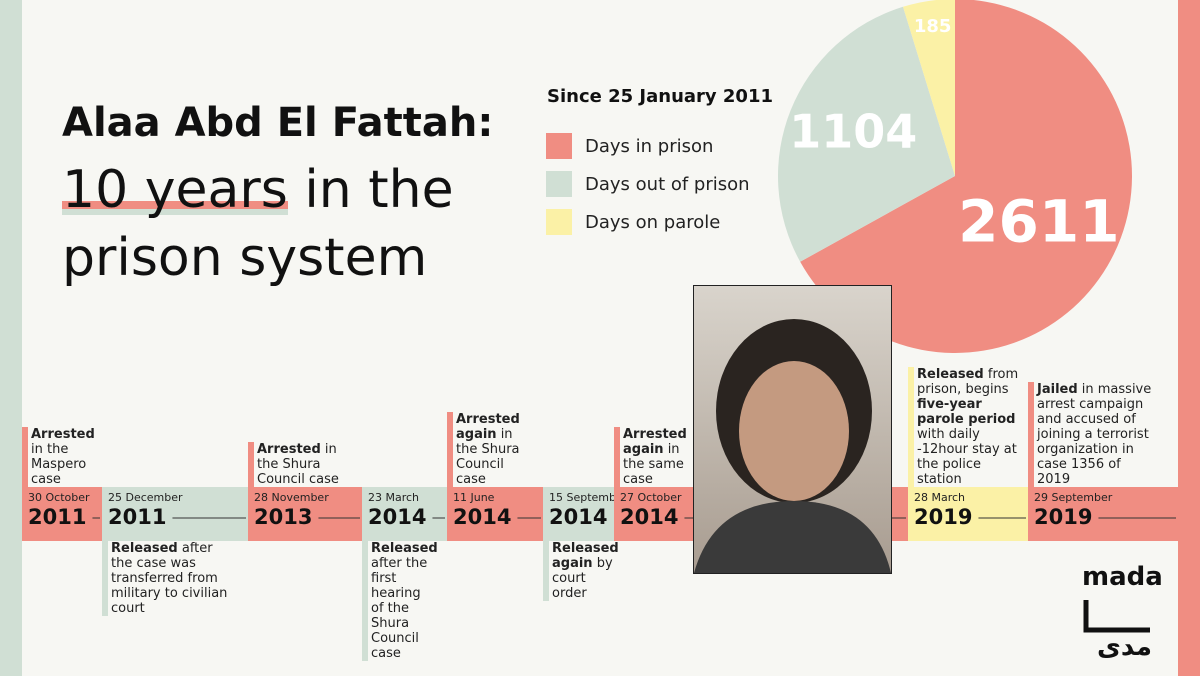 The image size is (1200, 676). What do you see at coordinates (245, 258) in the screenshot?
I see `headline-3: prison system` at bounding box center [245, 258].